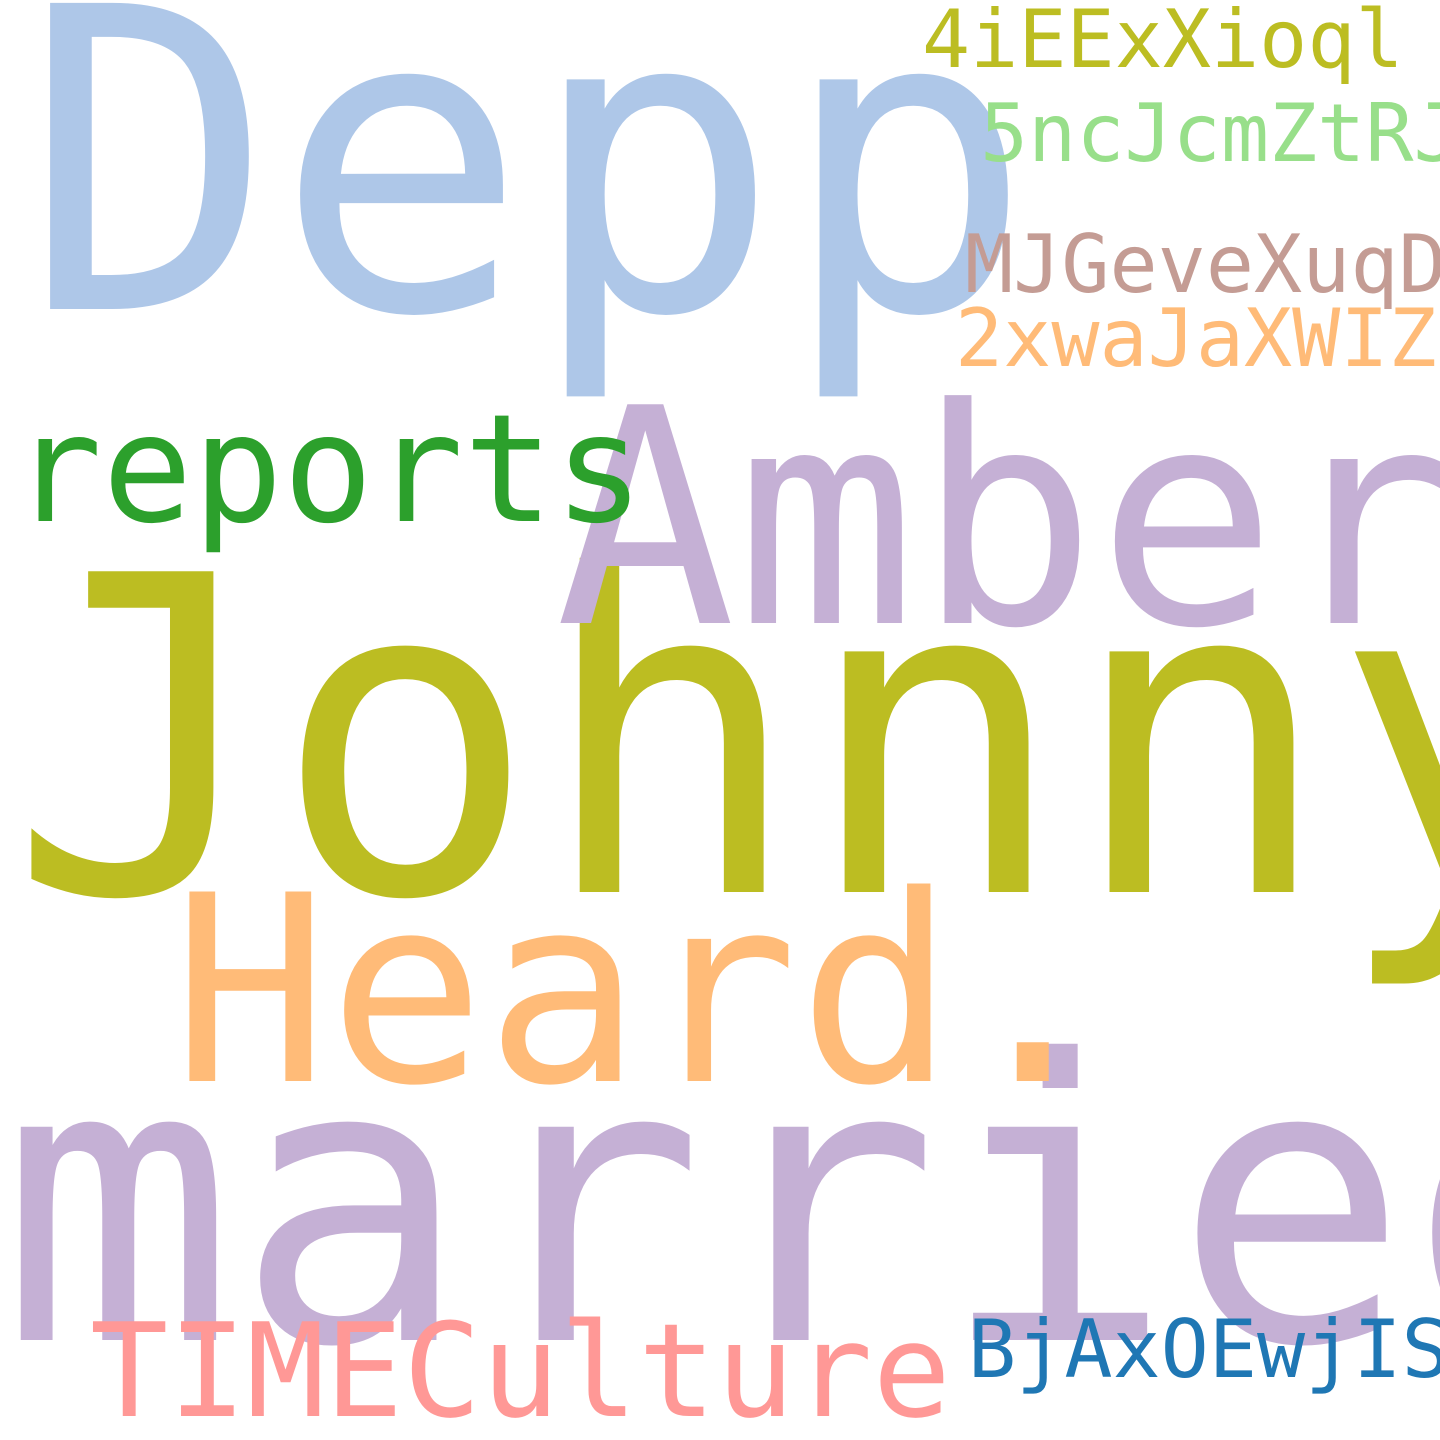 The width and height of the screenshot is (1440, 1440). Describe the element at coordinates (328, 470) in the screenshot. I see `word-reports: reports` at that location.